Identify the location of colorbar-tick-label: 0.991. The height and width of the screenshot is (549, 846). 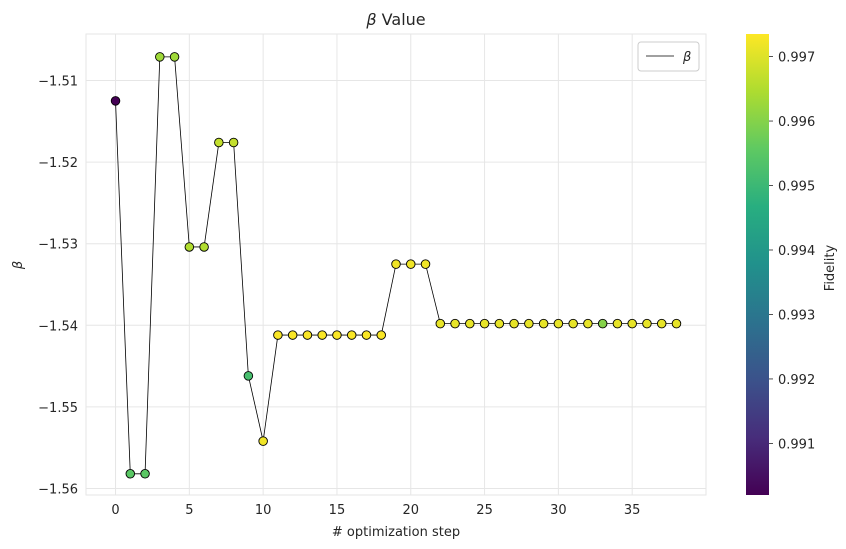
(796, 444).